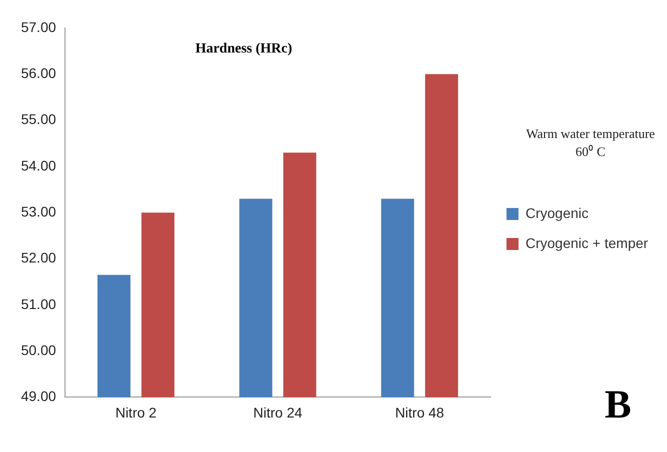 The width and height of the screenshot is (667, 452). Describe the element at coordinates (38, 73) in the screenshot. I see `y-tick-label: 56.00` at that location.